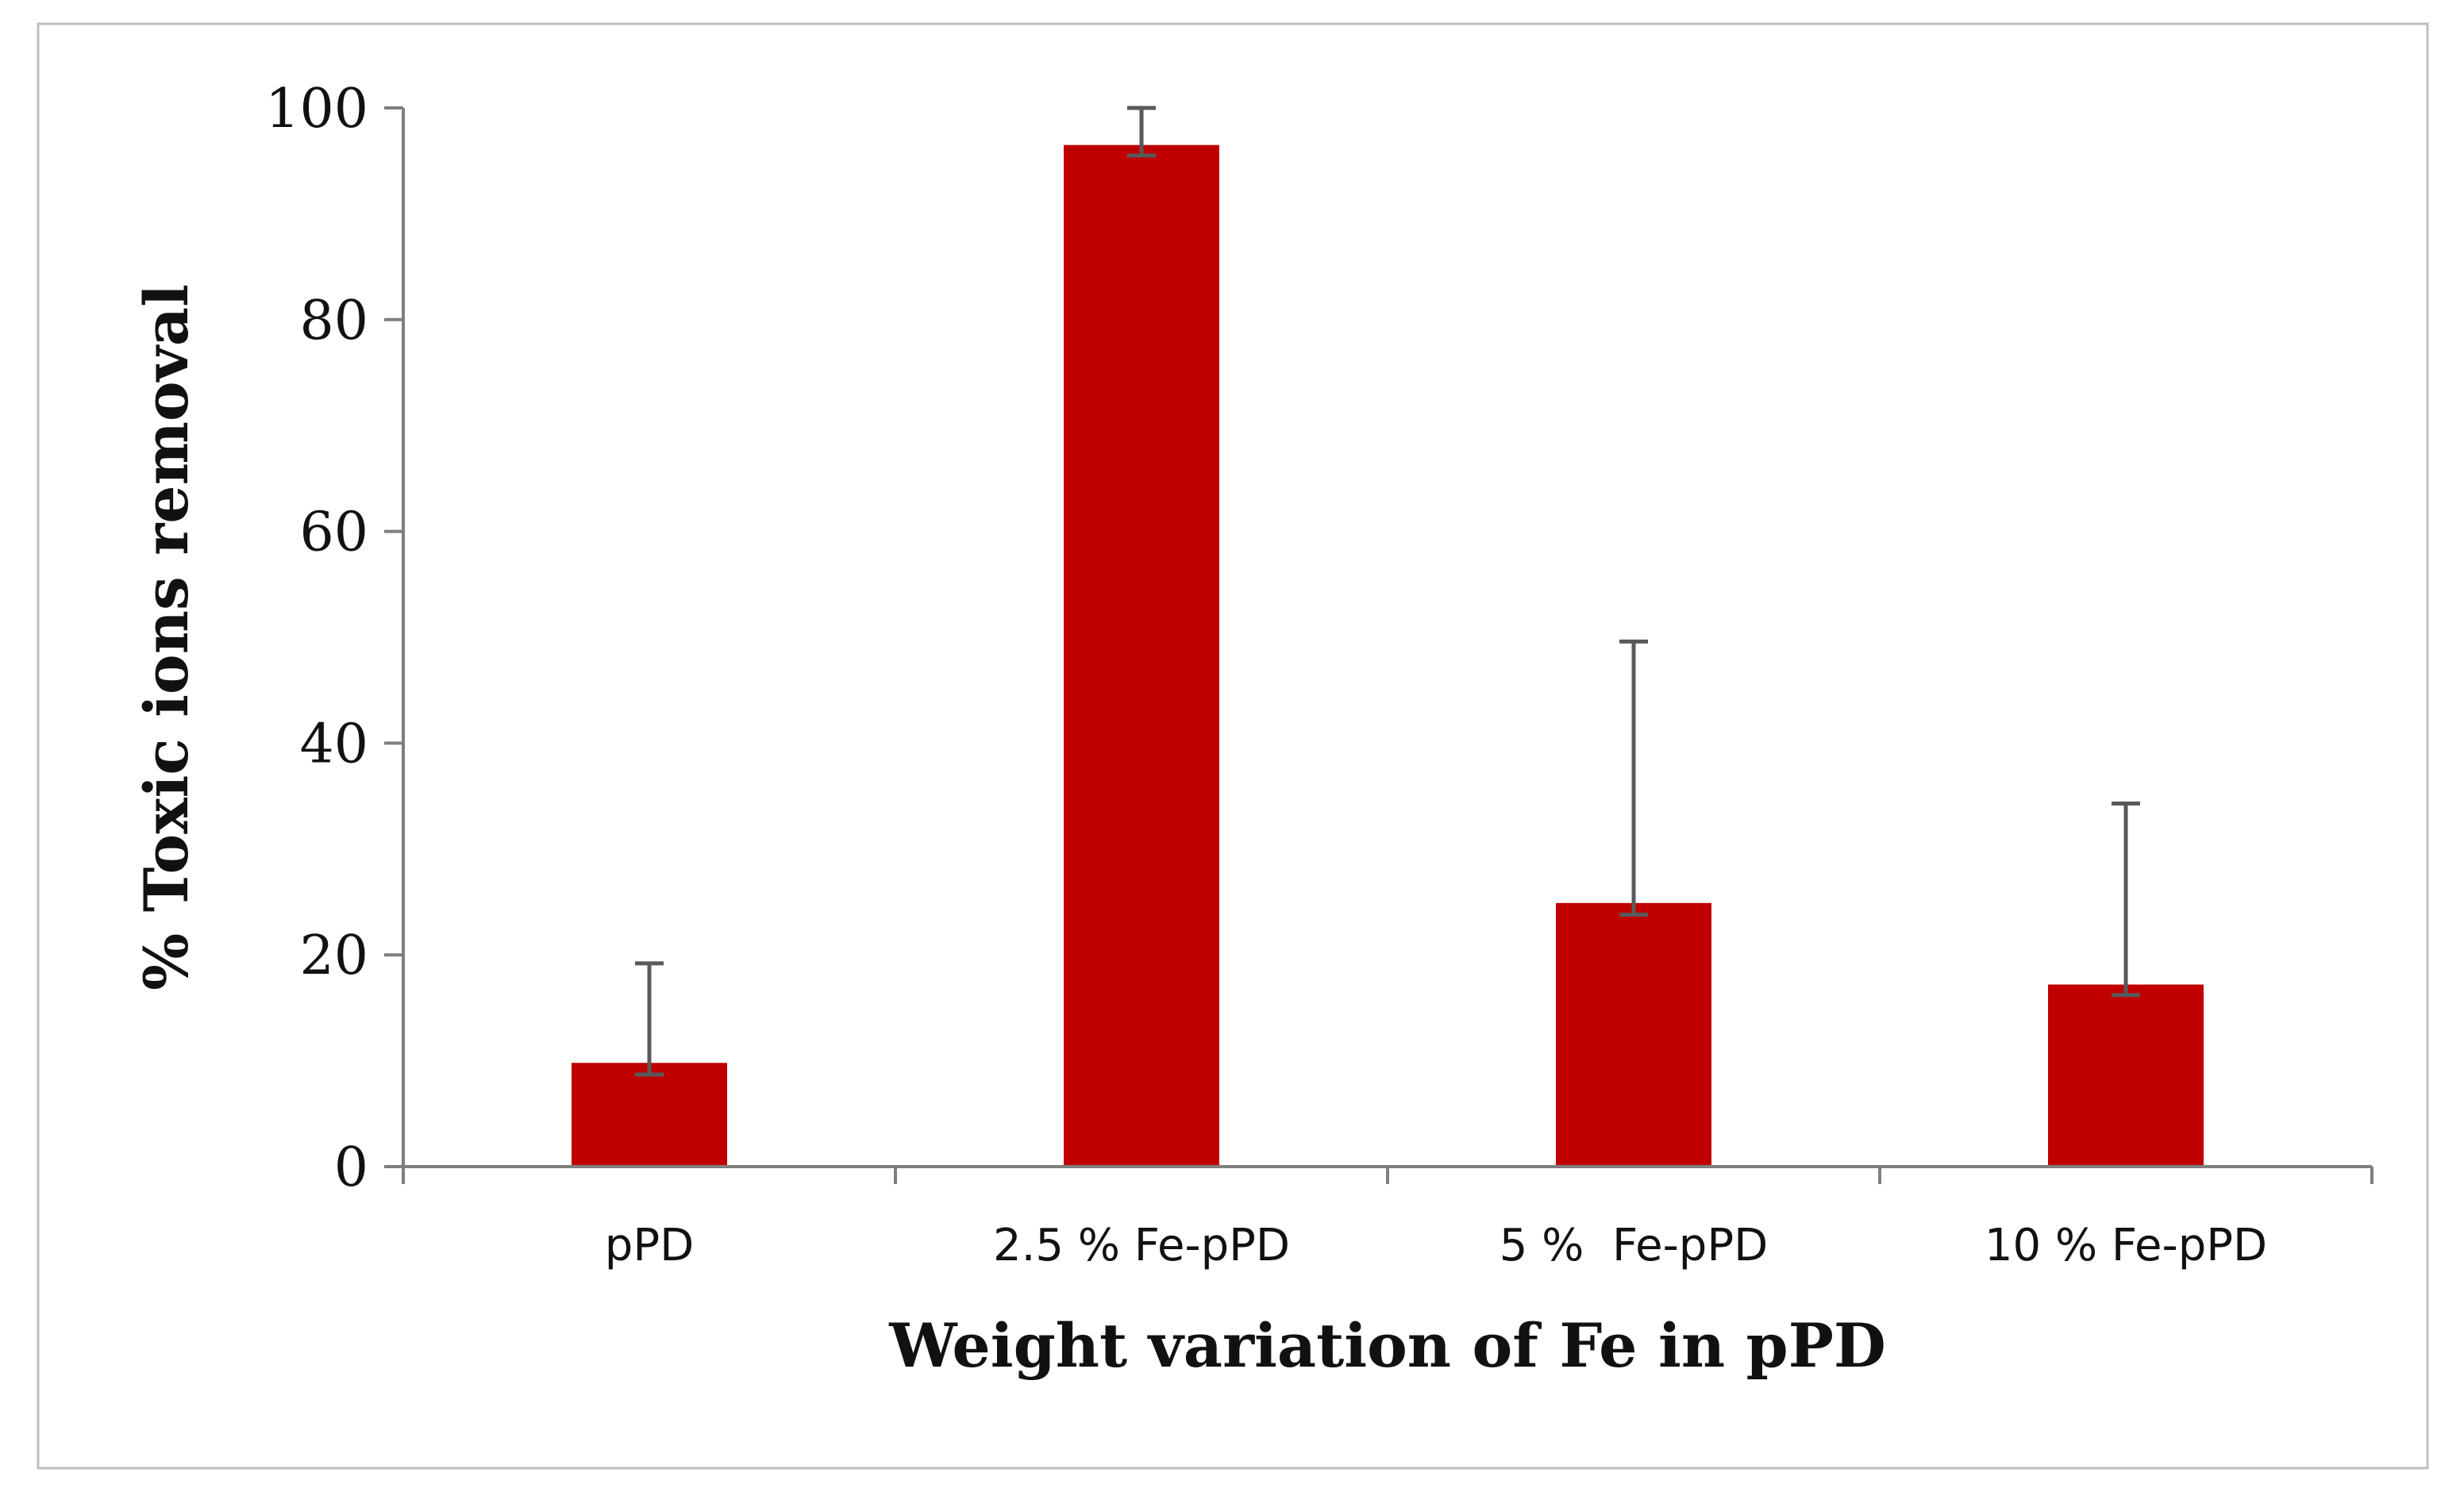 This screenshot has height=1492, width=2464. Describe the element at coordinates (334, 638) in the screenshot. I see `y-axis-ticks: 0 20 40 60 80 100` at that location.